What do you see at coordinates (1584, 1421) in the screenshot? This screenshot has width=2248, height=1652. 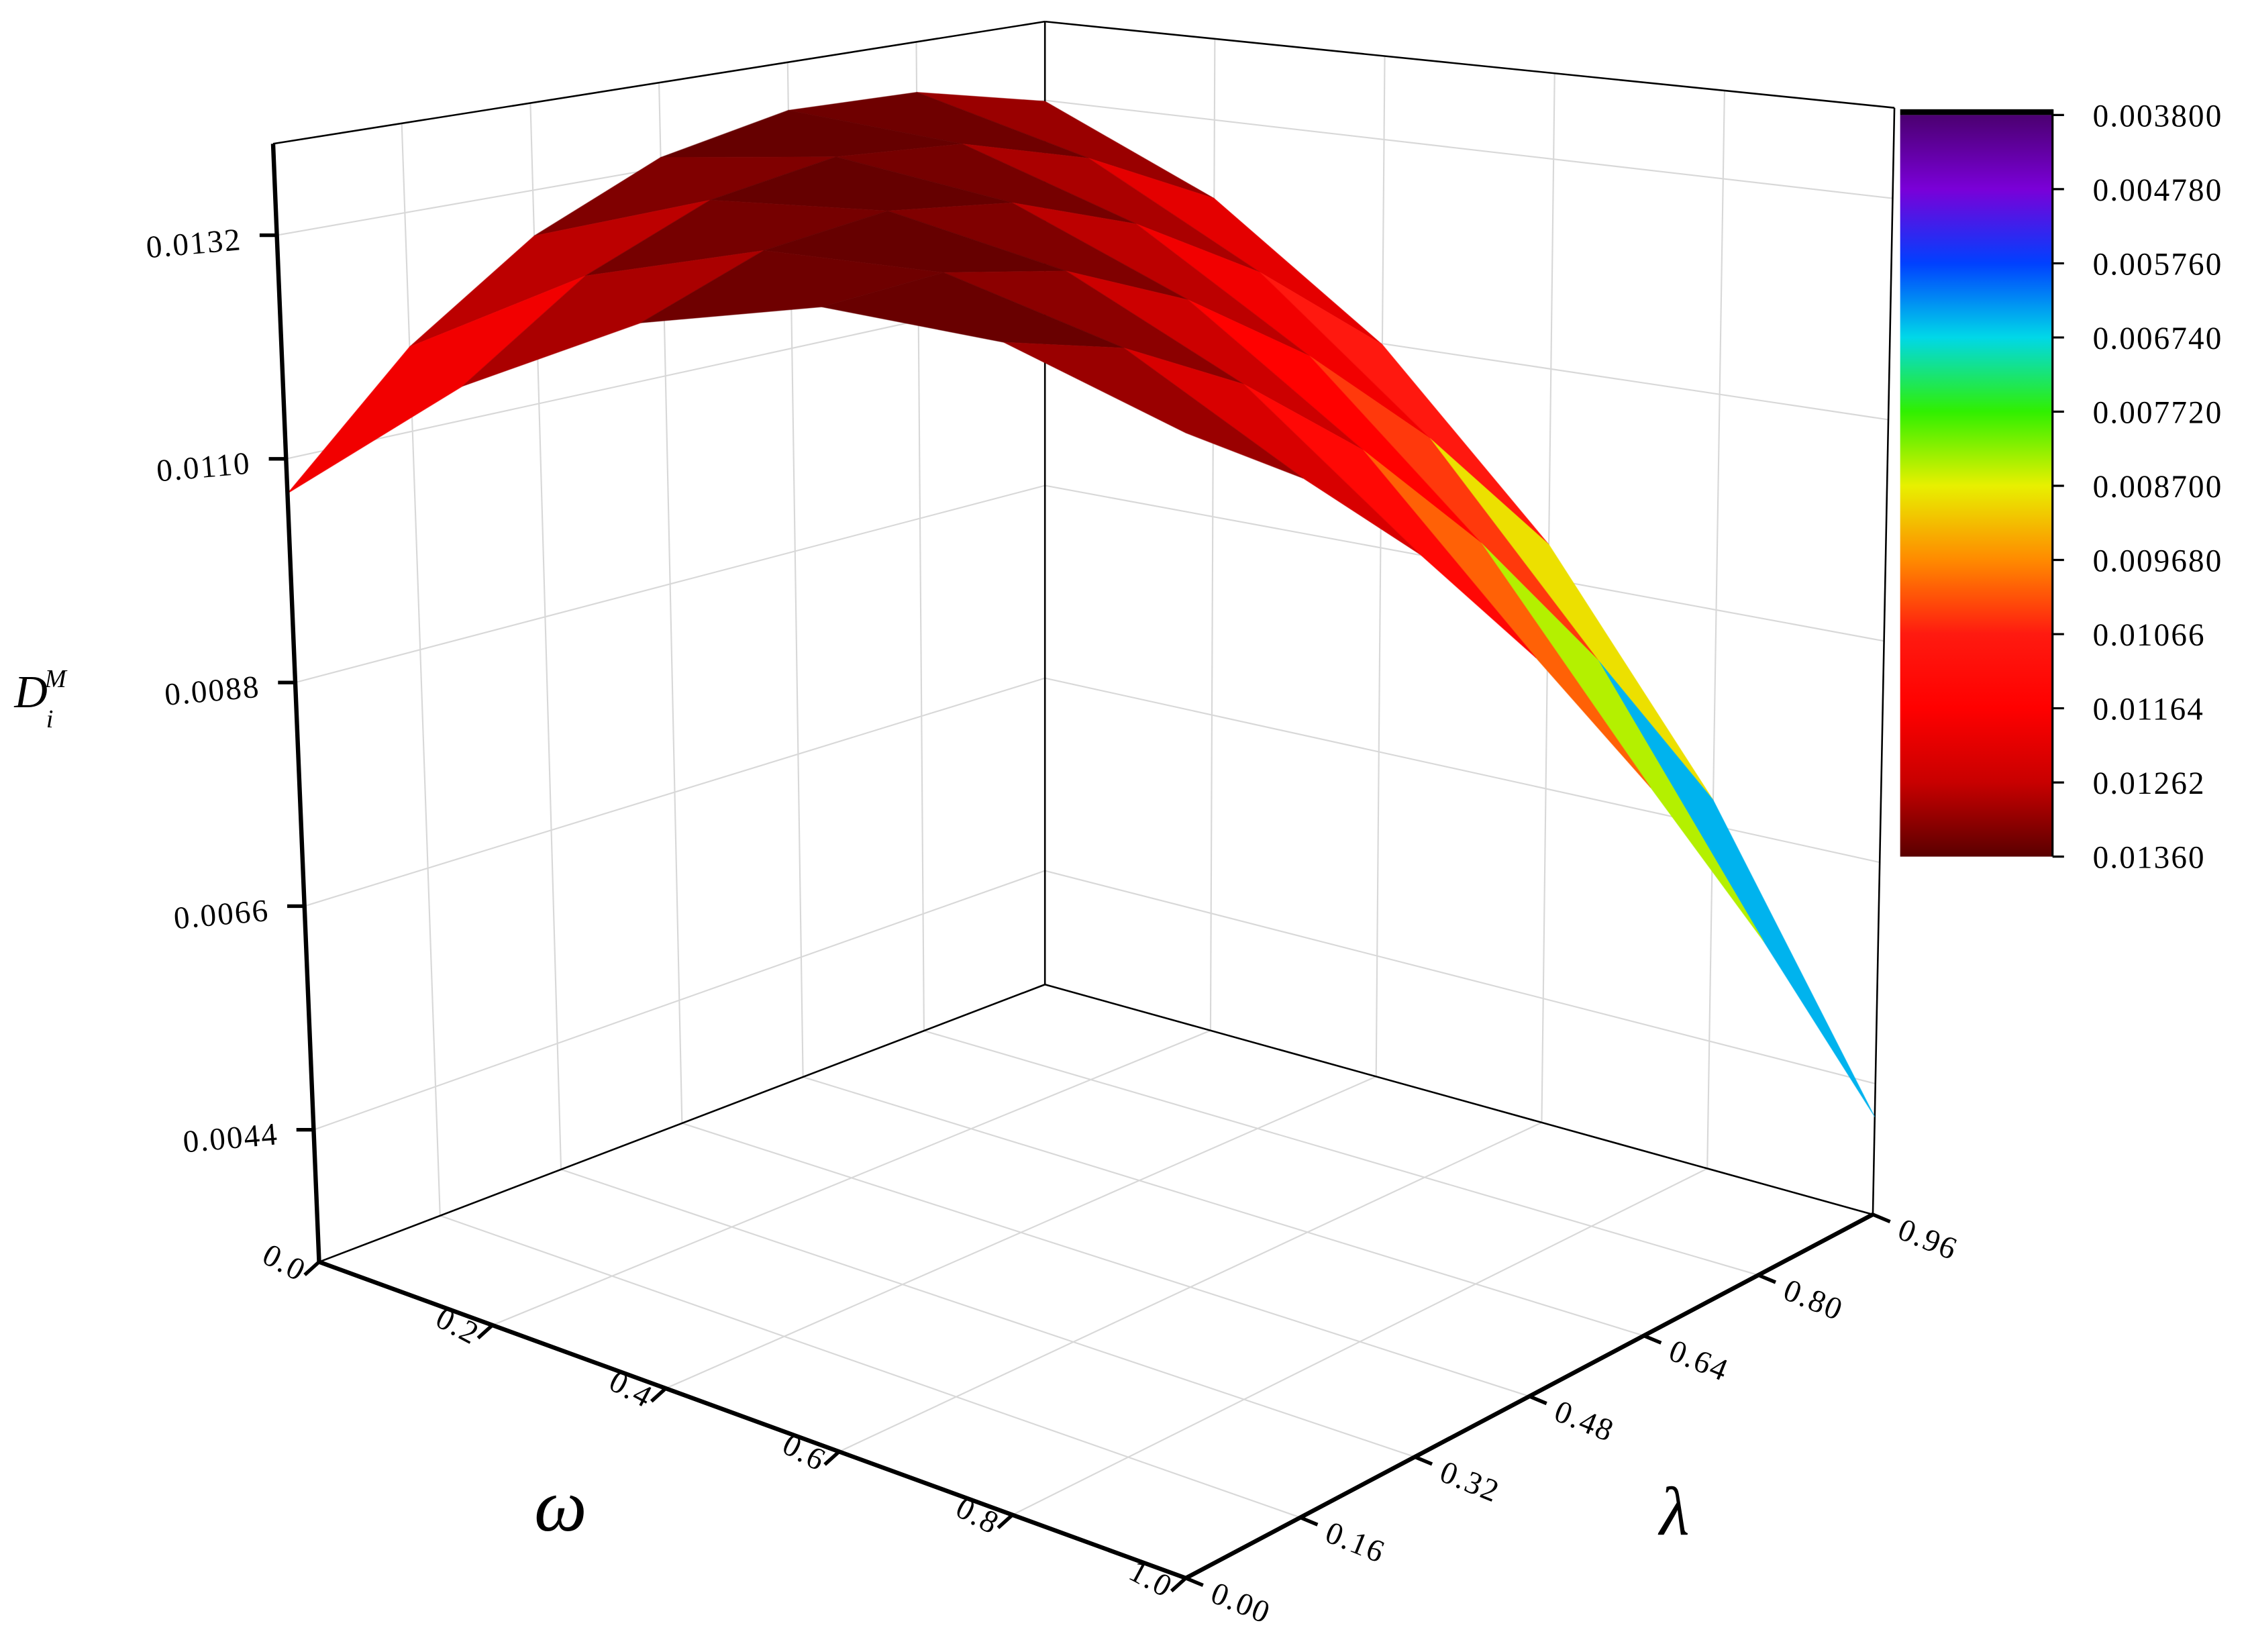 I see `y-tick-label: 0.48` at bounding box center [1584, 1421].